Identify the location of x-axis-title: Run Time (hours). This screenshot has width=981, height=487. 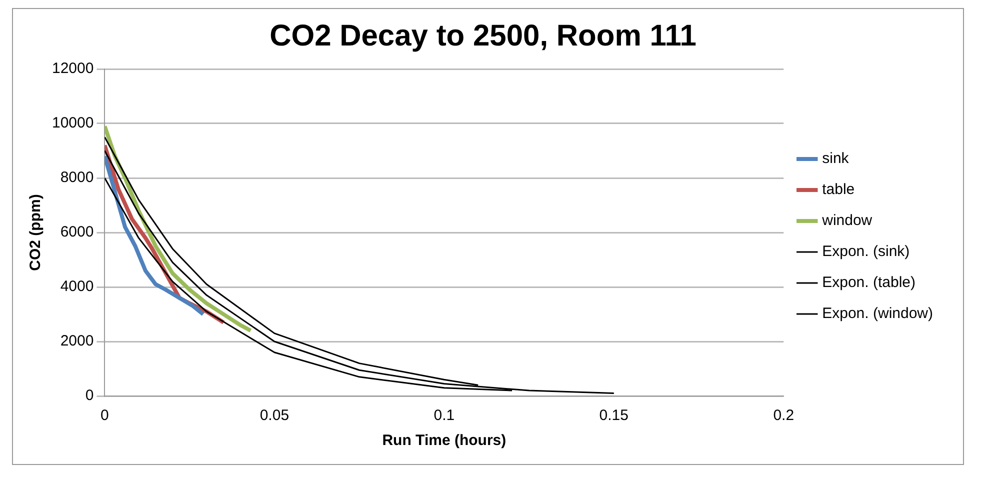
(444, 441).